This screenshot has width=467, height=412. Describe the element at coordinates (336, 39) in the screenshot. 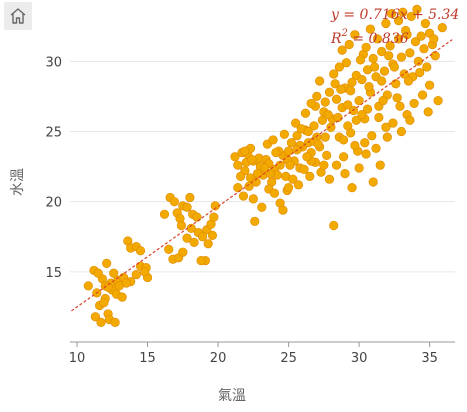

I see `r2-symbol: R` at that location.